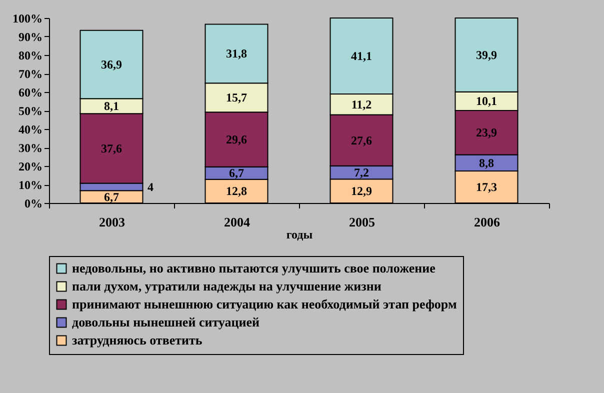  Describe the element at coordinates (30, 185) in the screenshot. I see `y-tick-label: 10%` at that location.